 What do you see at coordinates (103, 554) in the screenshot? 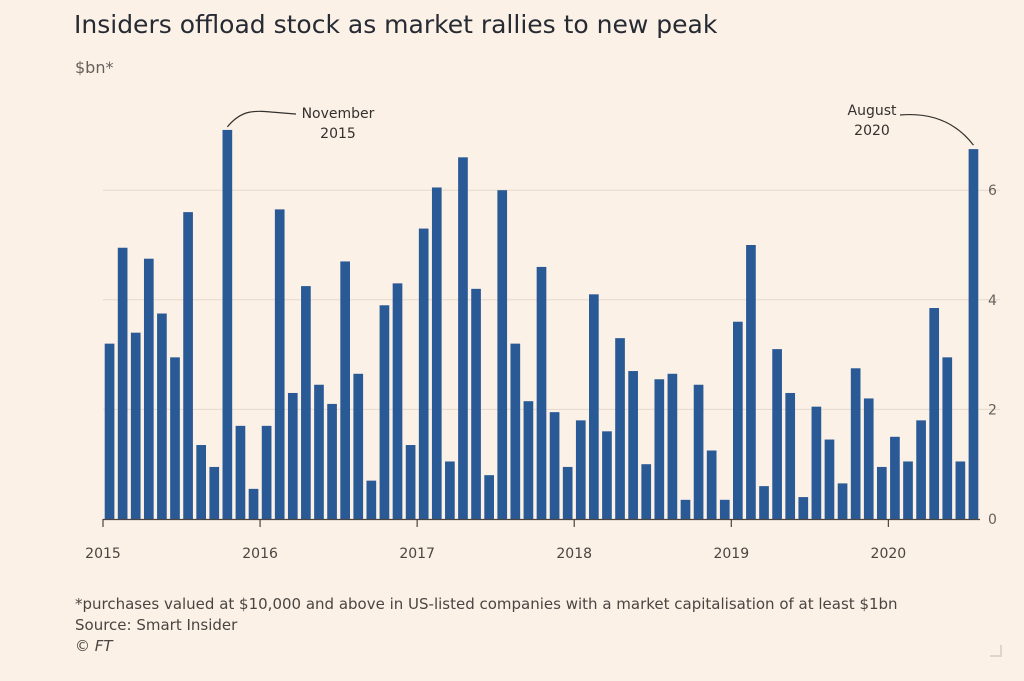
I see `x-tick-label: 2015` at bounding box center [103, 554].